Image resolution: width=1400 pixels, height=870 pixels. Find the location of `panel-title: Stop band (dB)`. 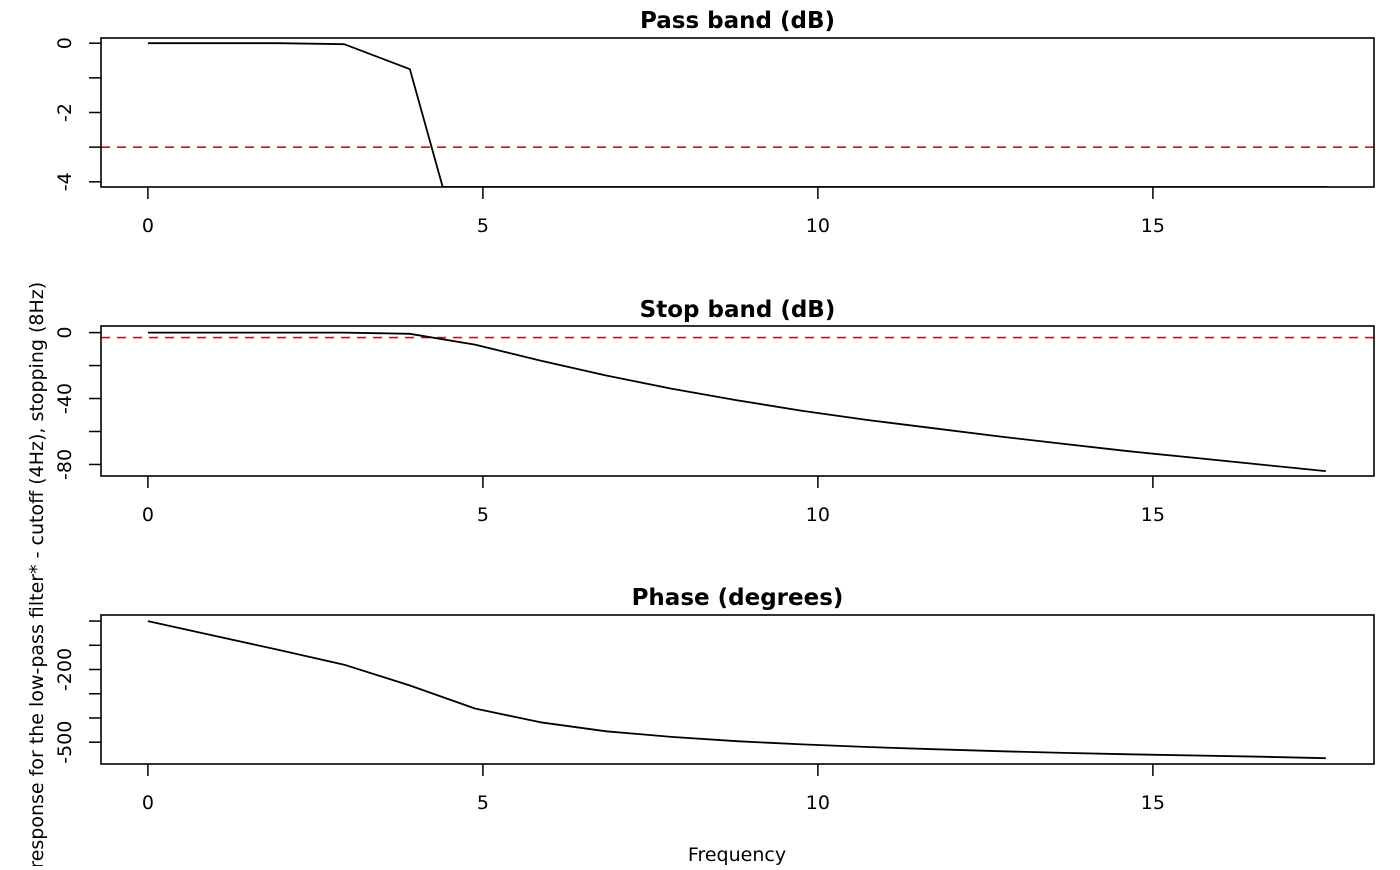

panel-title: Stop band (dB) is located at coordinates (738, 310).